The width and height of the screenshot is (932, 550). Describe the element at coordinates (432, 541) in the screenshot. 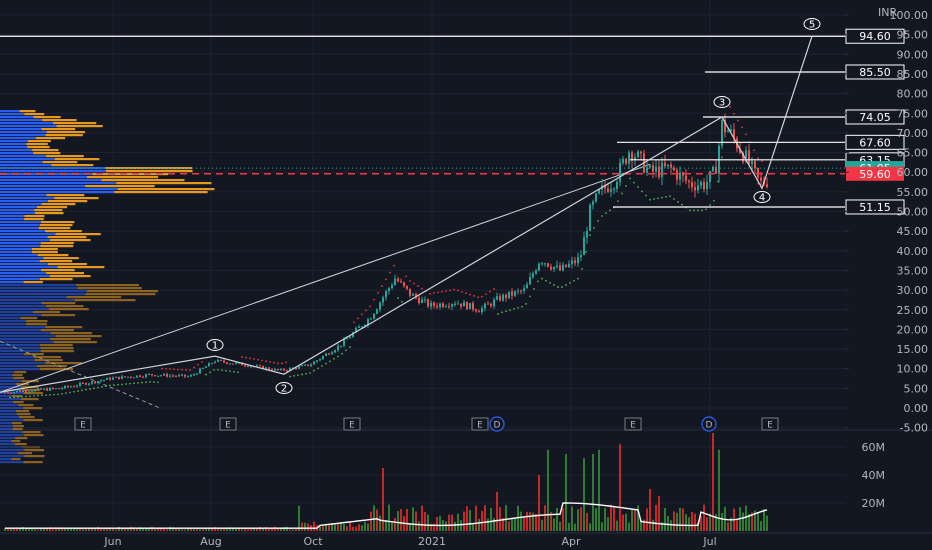

I see `time-tick-label: 2021` at that location.